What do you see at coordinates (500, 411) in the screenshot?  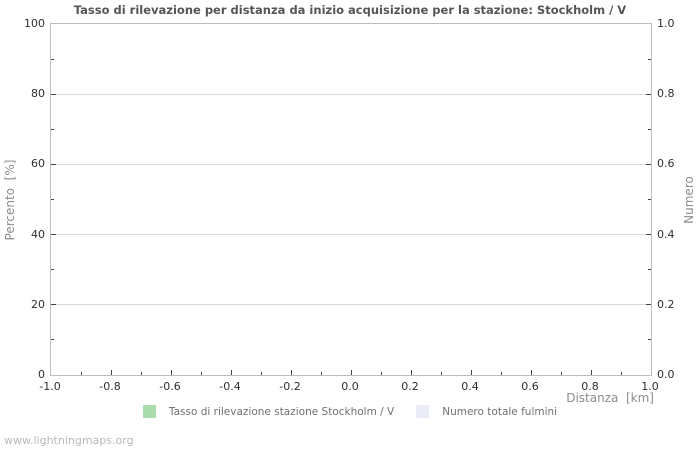 I see `legend-label: Numero totale fulmini` at bounding box center [500, 411].